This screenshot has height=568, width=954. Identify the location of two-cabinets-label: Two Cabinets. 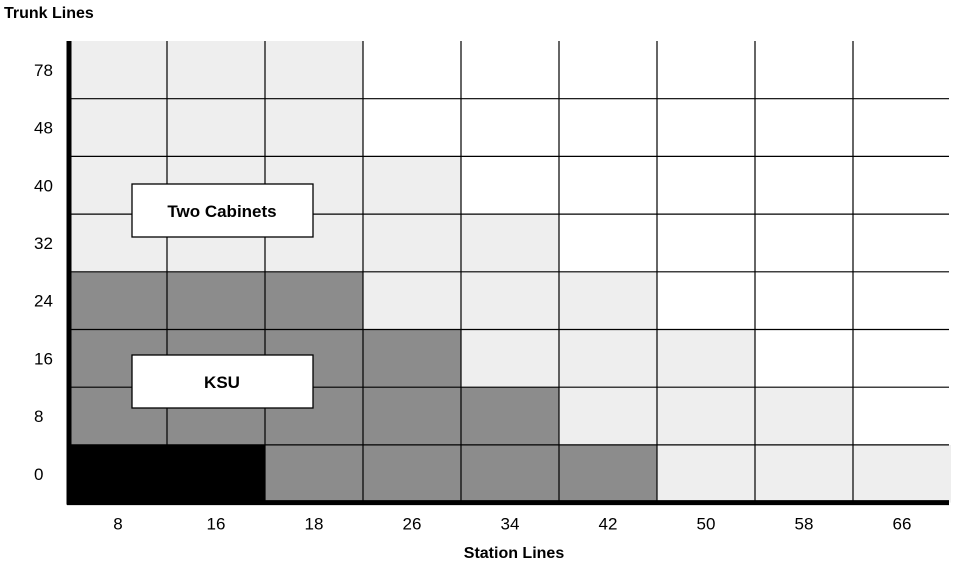
(221, 211).